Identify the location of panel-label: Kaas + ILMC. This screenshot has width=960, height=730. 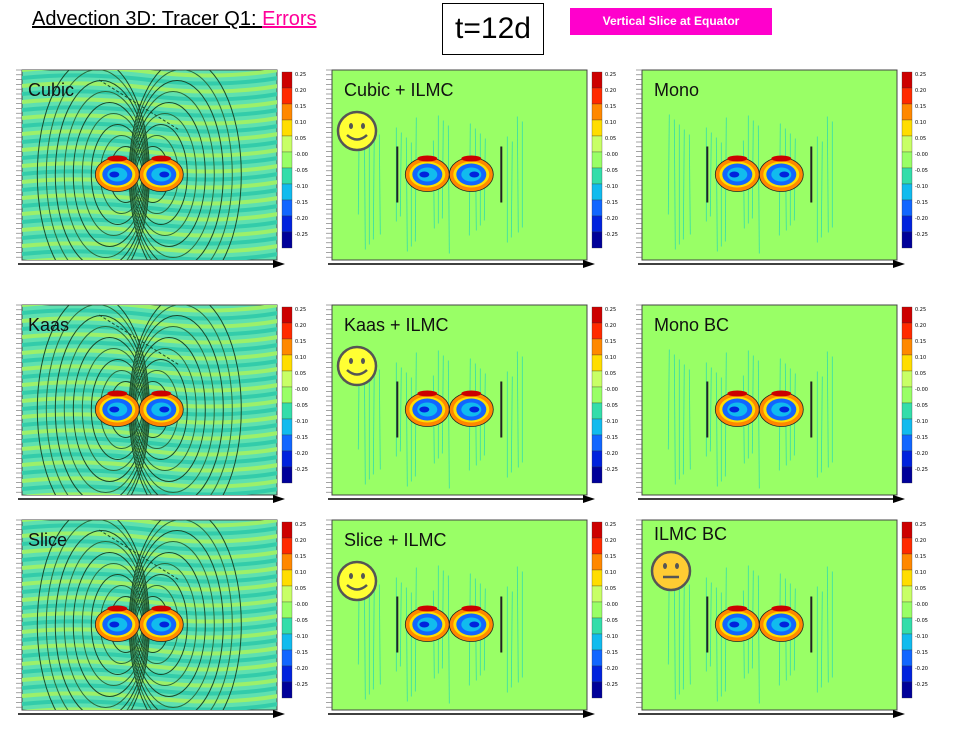
(396, 325).